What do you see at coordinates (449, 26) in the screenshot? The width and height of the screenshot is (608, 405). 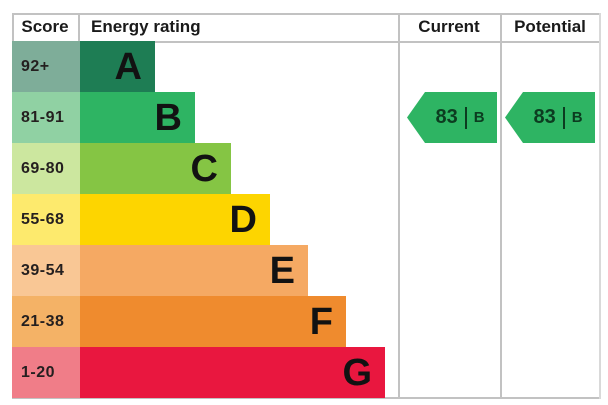 I see `current-column-header: Current` at bounding box center [449, 26].